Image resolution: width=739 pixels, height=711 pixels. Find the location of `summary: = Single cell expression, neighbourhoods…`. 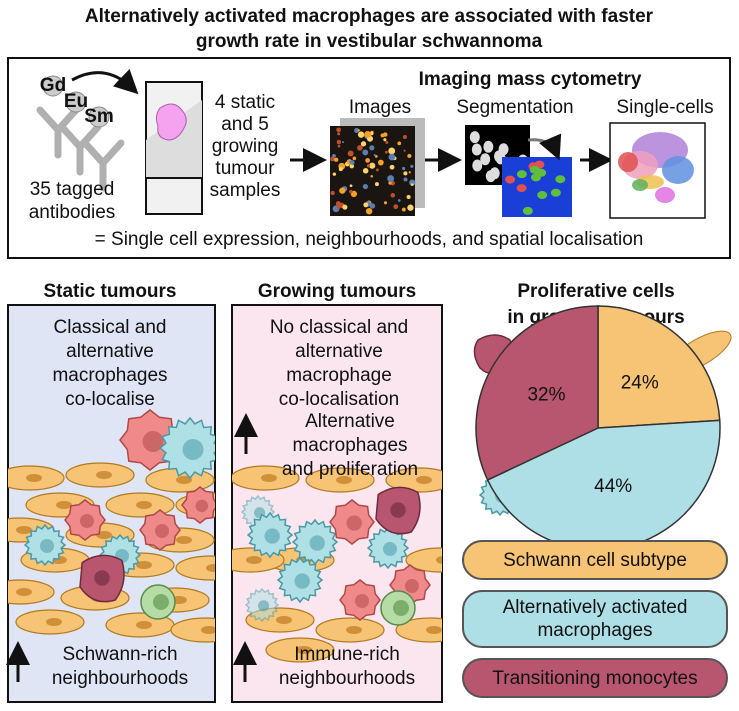

summary: = Single cell expression, neighbourhoods… is located at coordinates (369, 239).